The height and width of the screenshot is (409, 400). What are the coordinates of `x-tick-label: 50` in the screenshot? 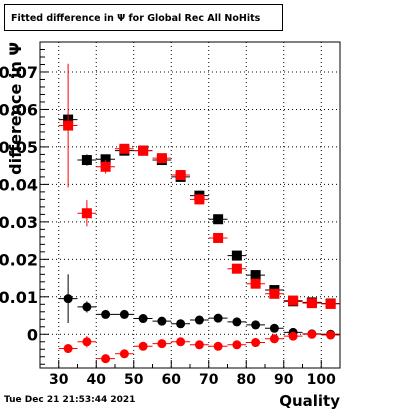 It's located at (134, 380).